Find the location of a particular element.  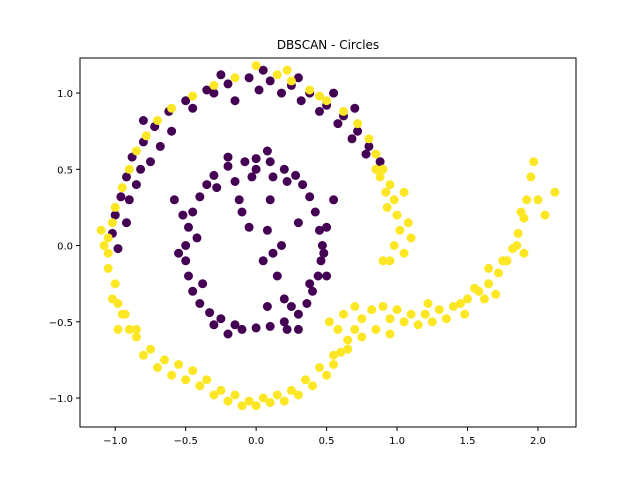

y-tick-label: 1.0 is located at coordinates (65, 94).